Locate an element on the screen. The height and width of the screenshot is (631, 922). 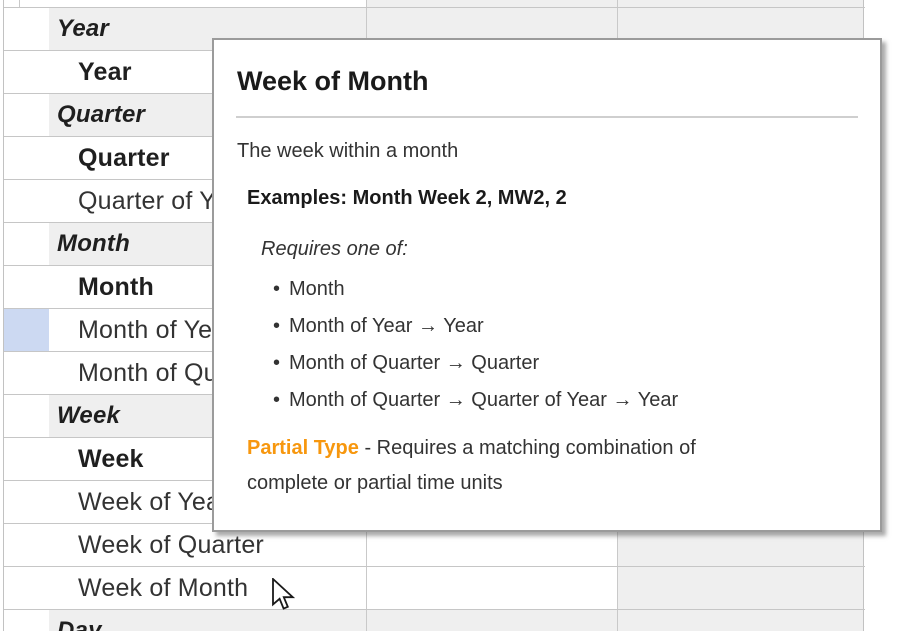
label-cell: Week is located at coordinates (207, 459).